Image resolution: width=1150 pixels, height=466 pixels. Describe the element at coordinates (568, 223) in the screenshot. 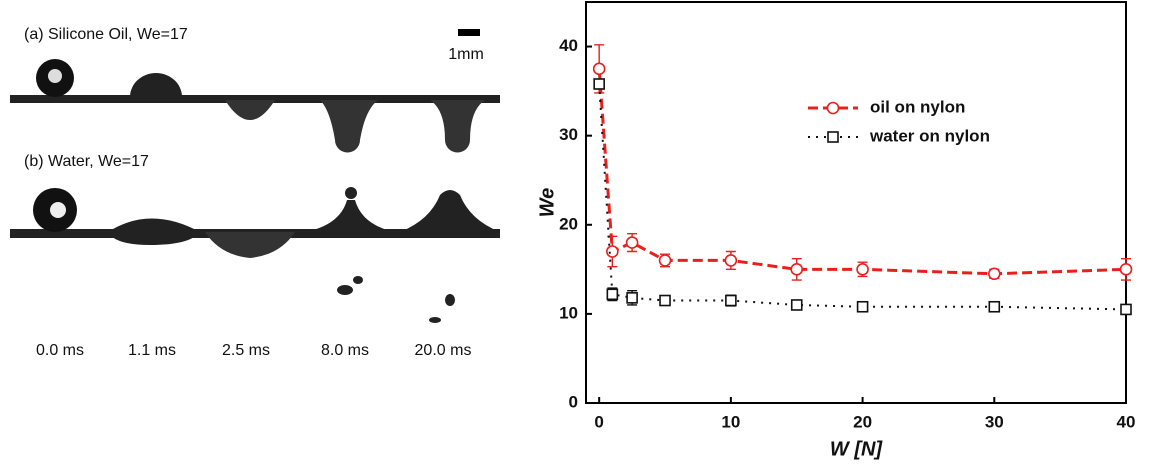

I see `y-tick-label: 20` at that location.